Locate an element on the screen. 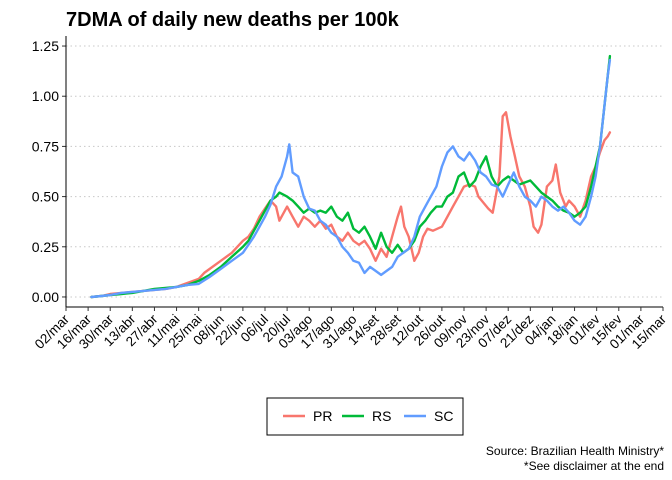  caption-line: Source: Brazilian Health Ministry* is located at coordinates (575, 451).